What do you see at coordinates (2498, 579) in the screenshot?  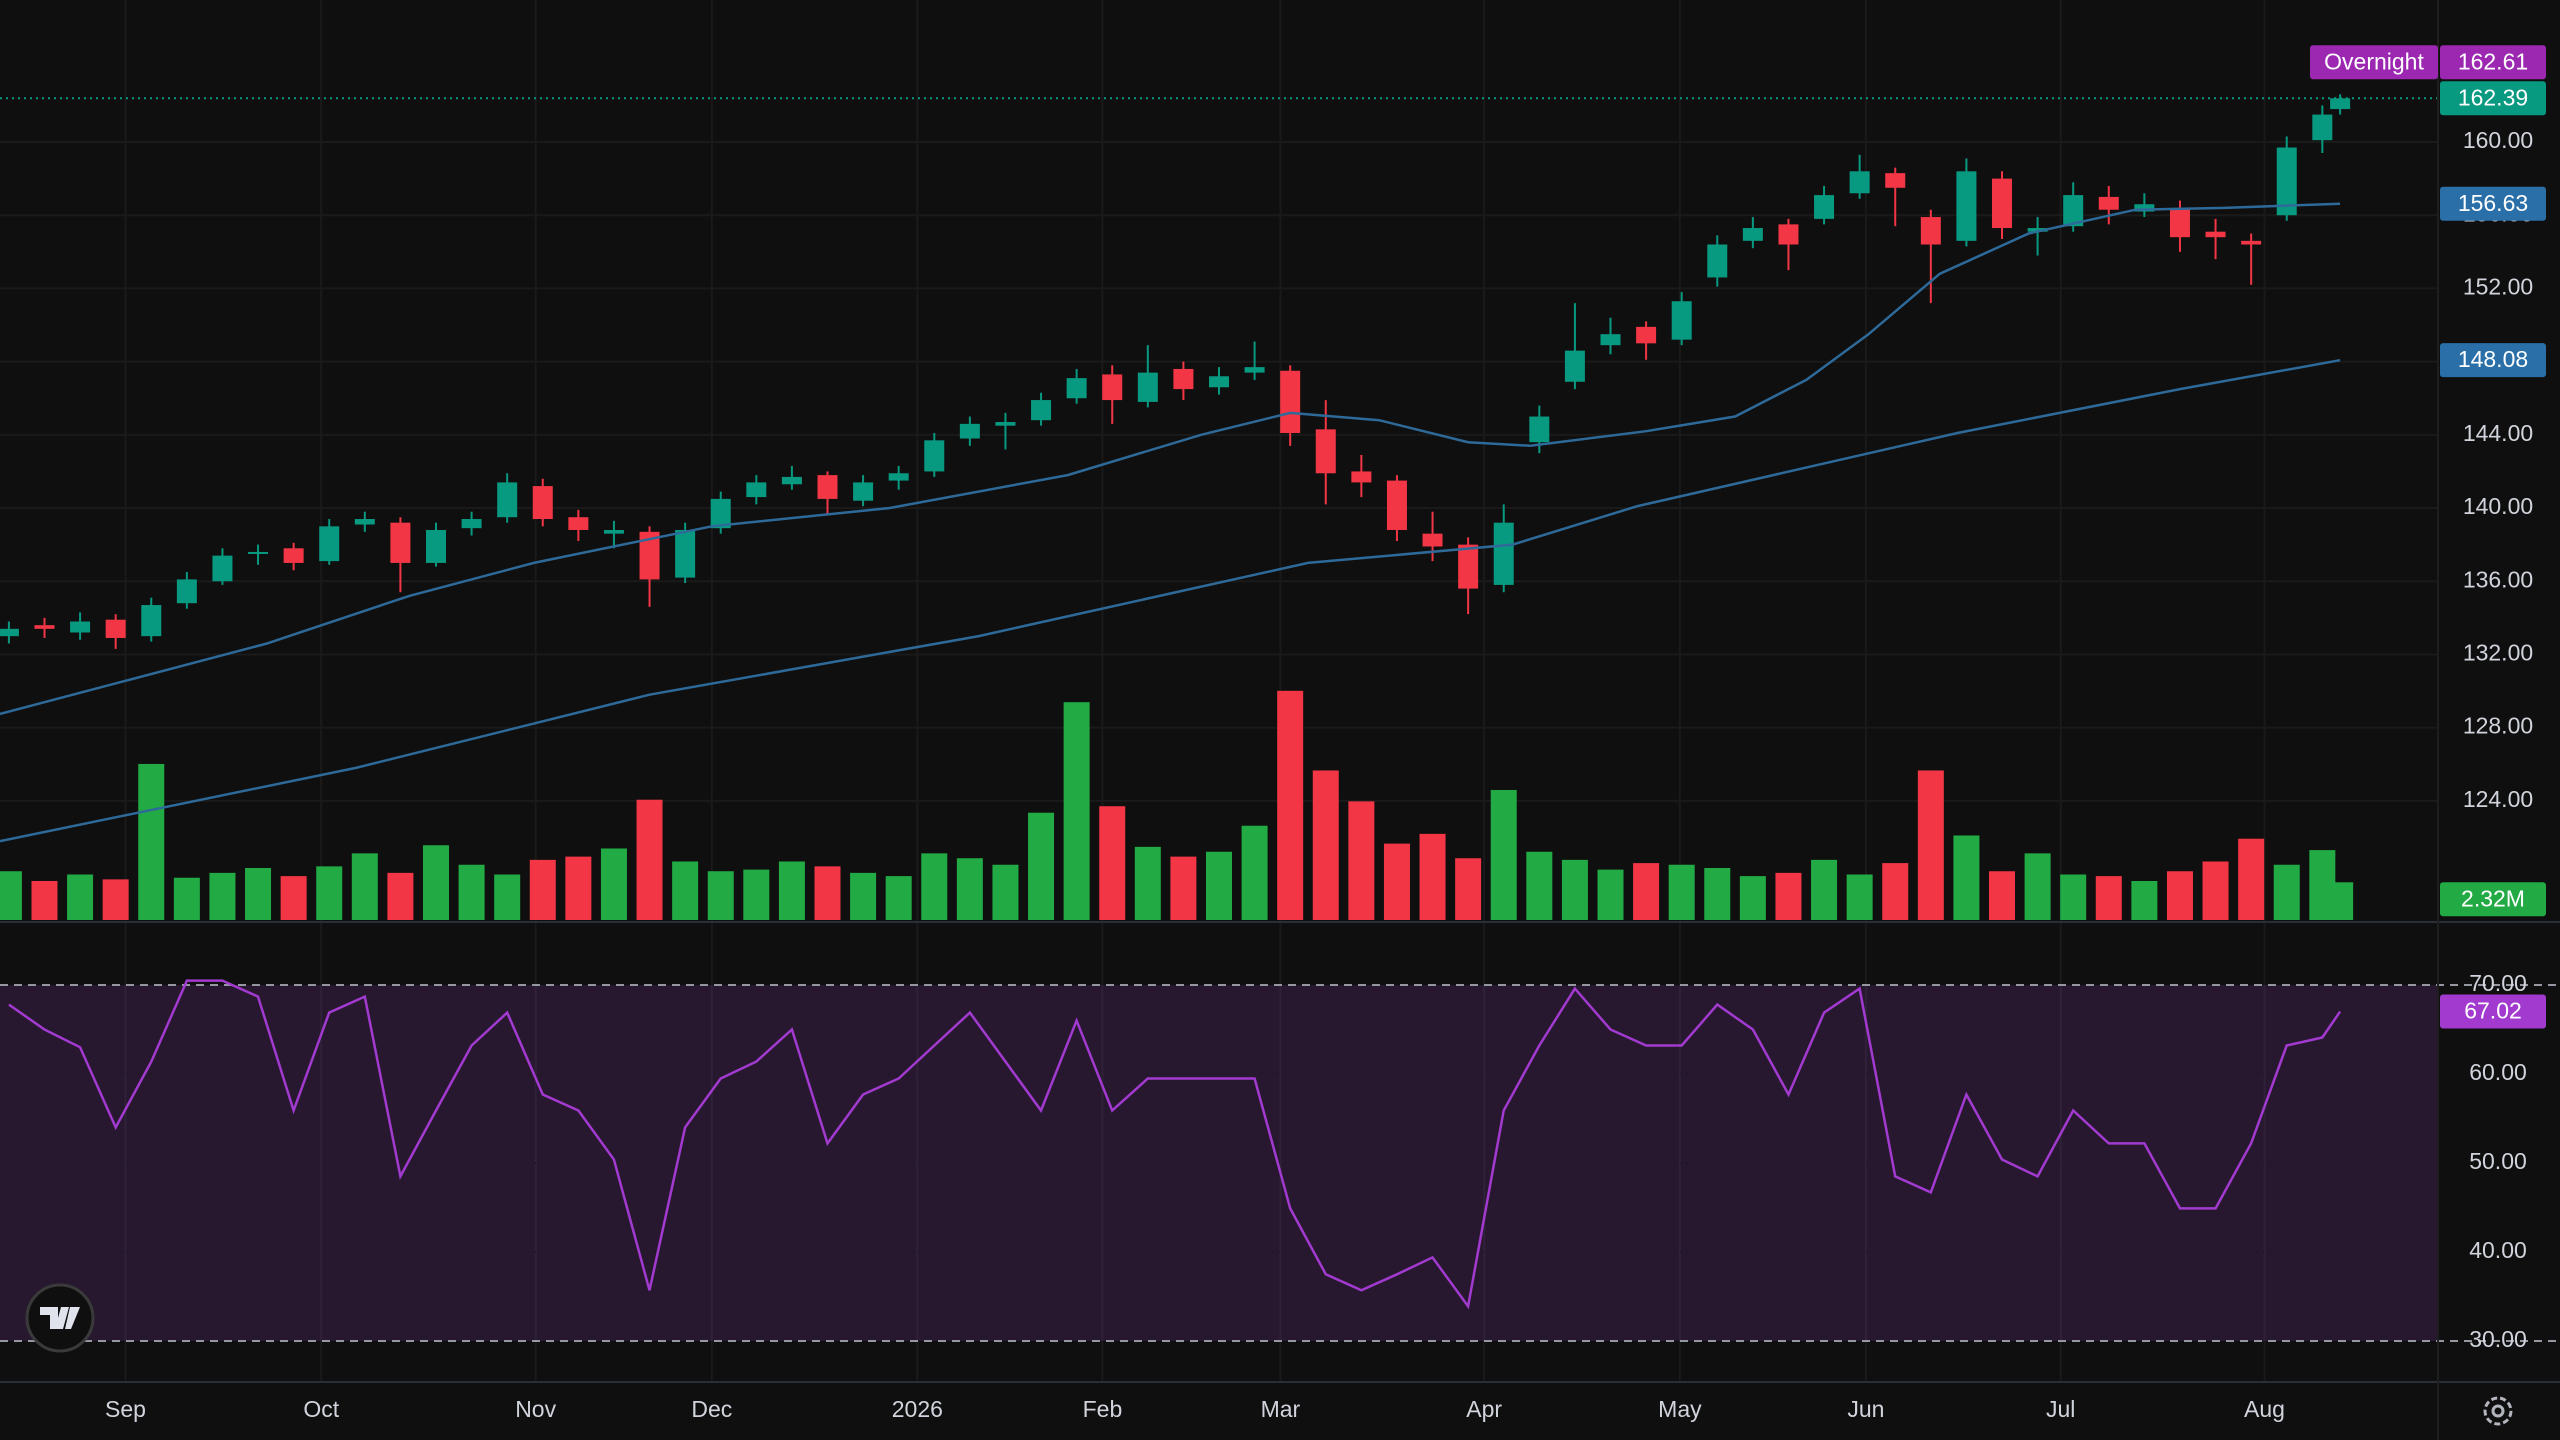 I see `y-tick-label: 136.00` at bounding box center [2498, 579].